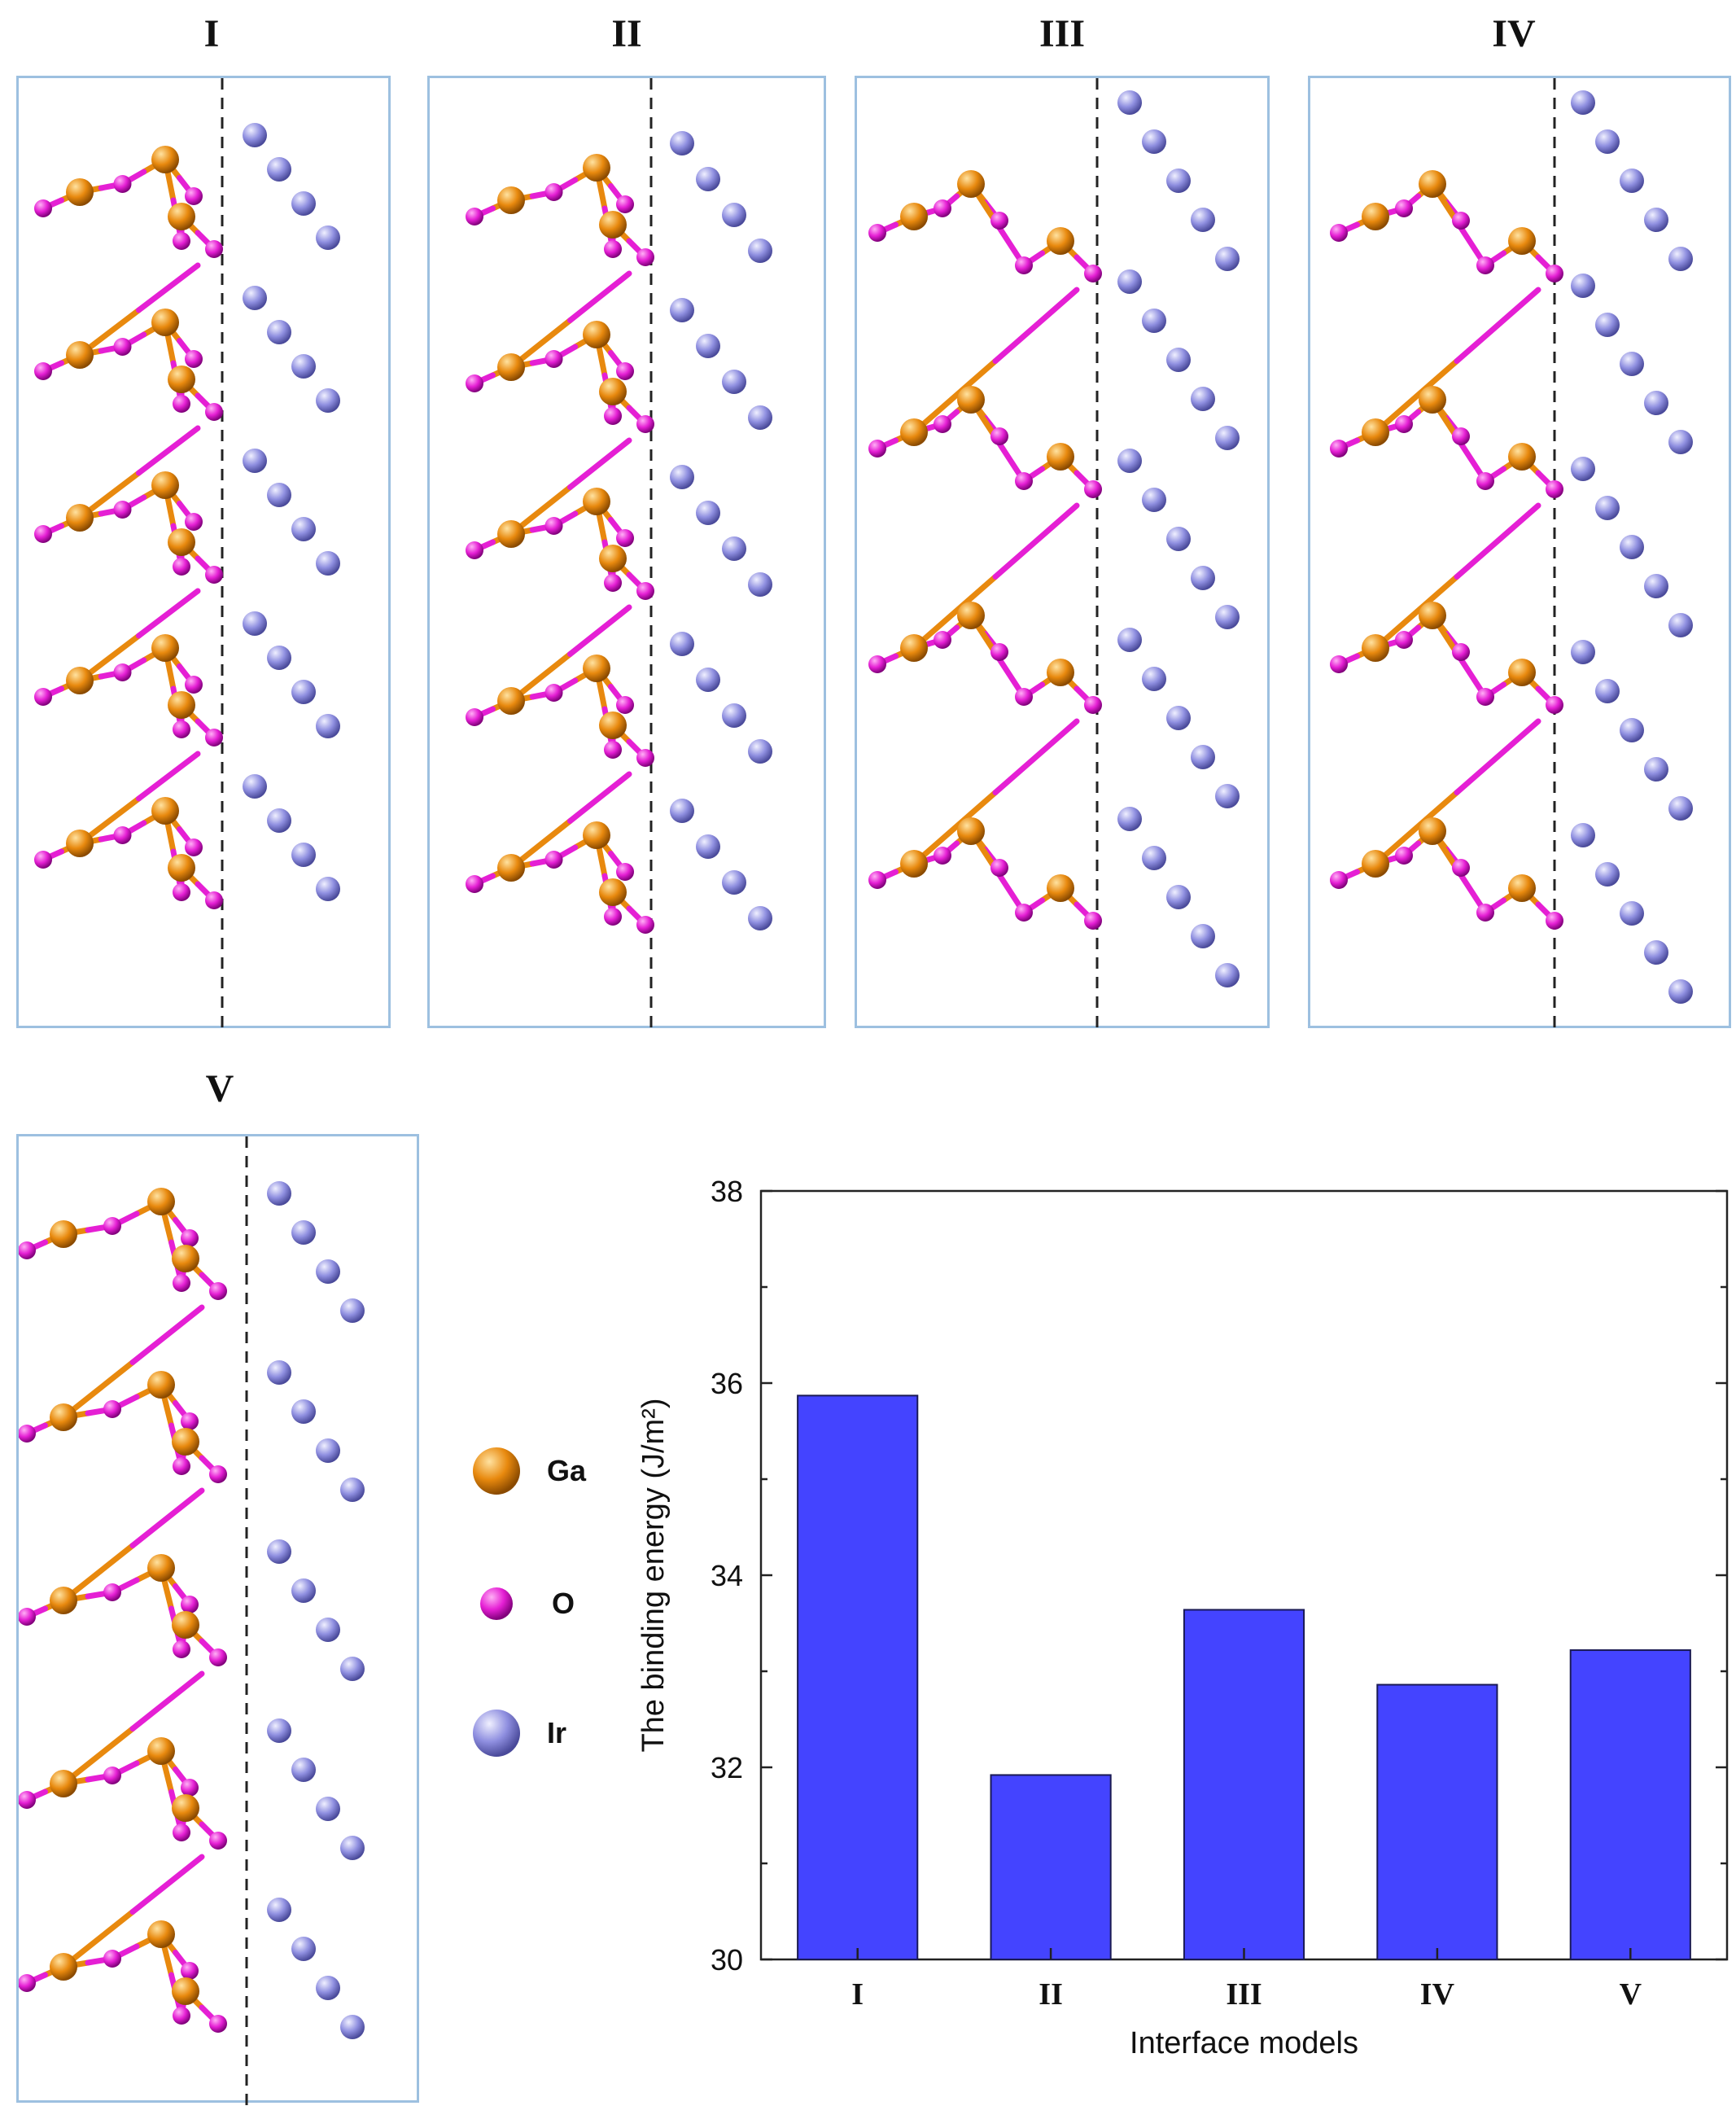  Describe the element at coordinates (857, 1994) in the screenshot. I see `x-tick-label-I: I` at that location.